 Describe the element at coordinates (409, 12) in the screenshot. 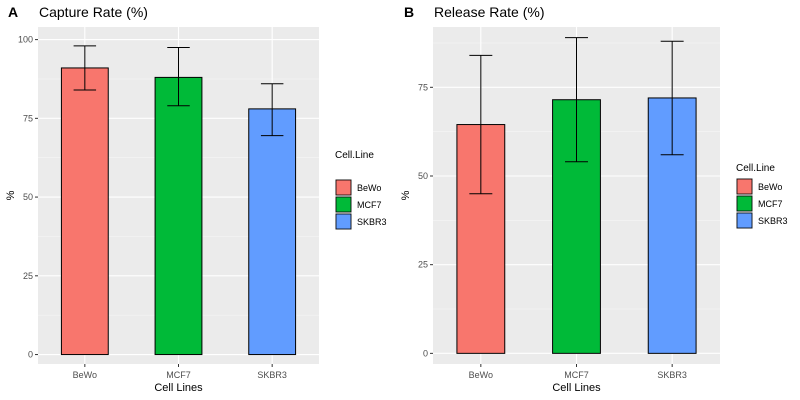

I see `panel-letter: B` at that location.